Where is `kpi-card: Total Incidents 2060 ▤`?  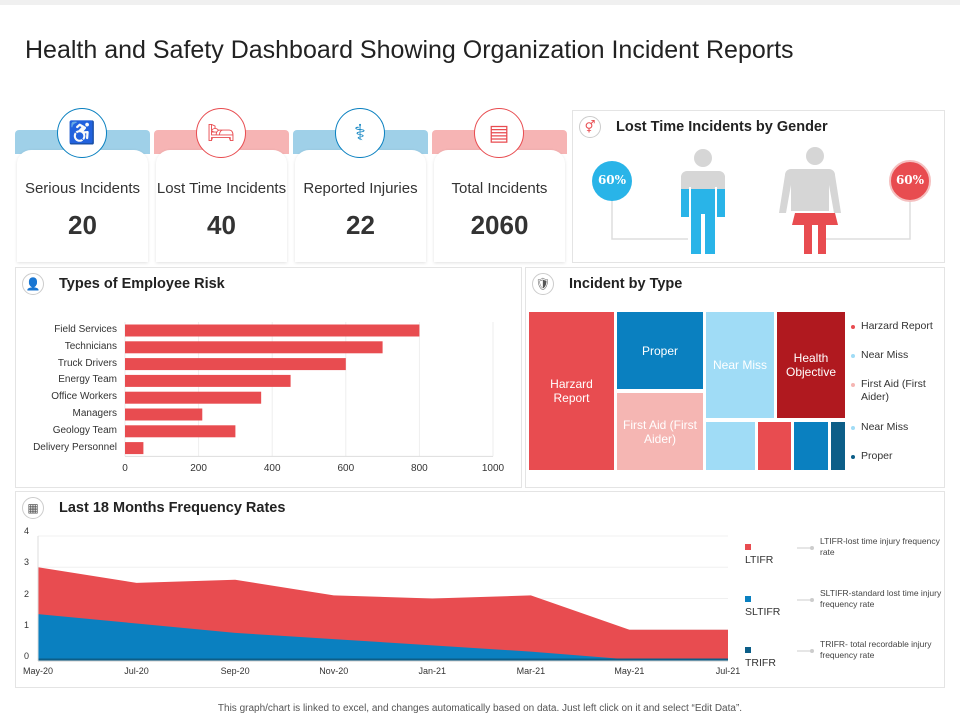
kpi-card: Total Incidents 2060 ▤ is located at coordinates (499, 185).